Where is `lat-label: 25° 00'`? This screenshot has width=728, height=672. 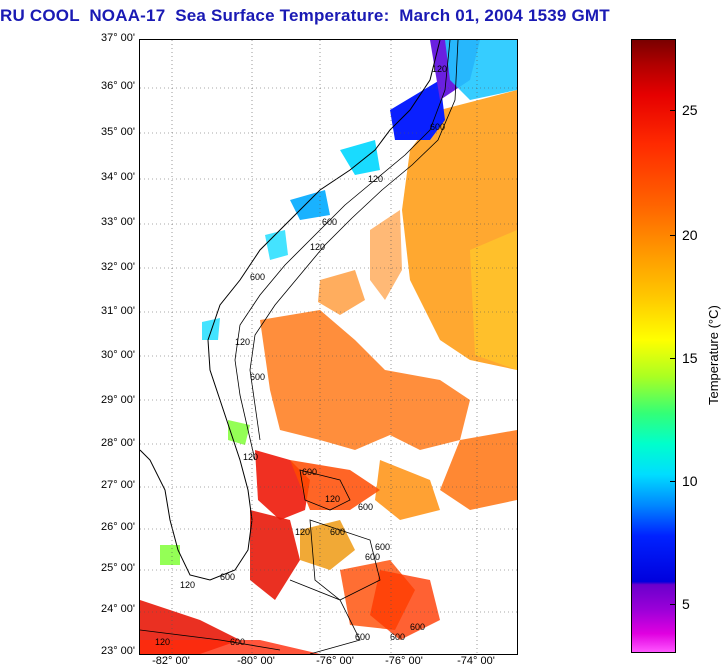
lat-label: 25° 00' is located at coordinates (117, 568).